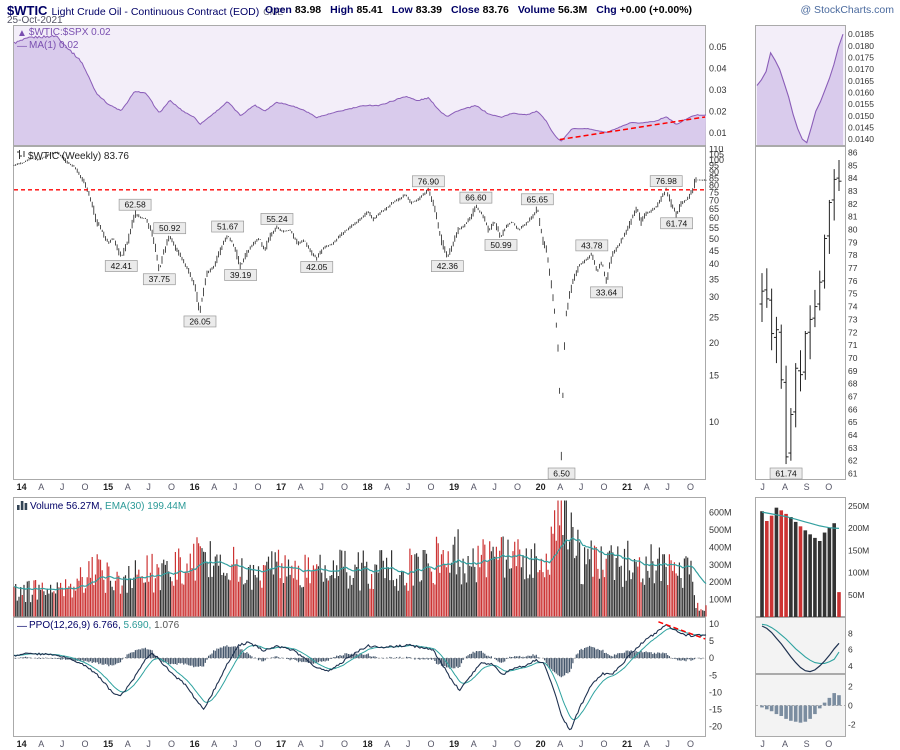  I want to click on svg-text: 16, so click(195, 487).